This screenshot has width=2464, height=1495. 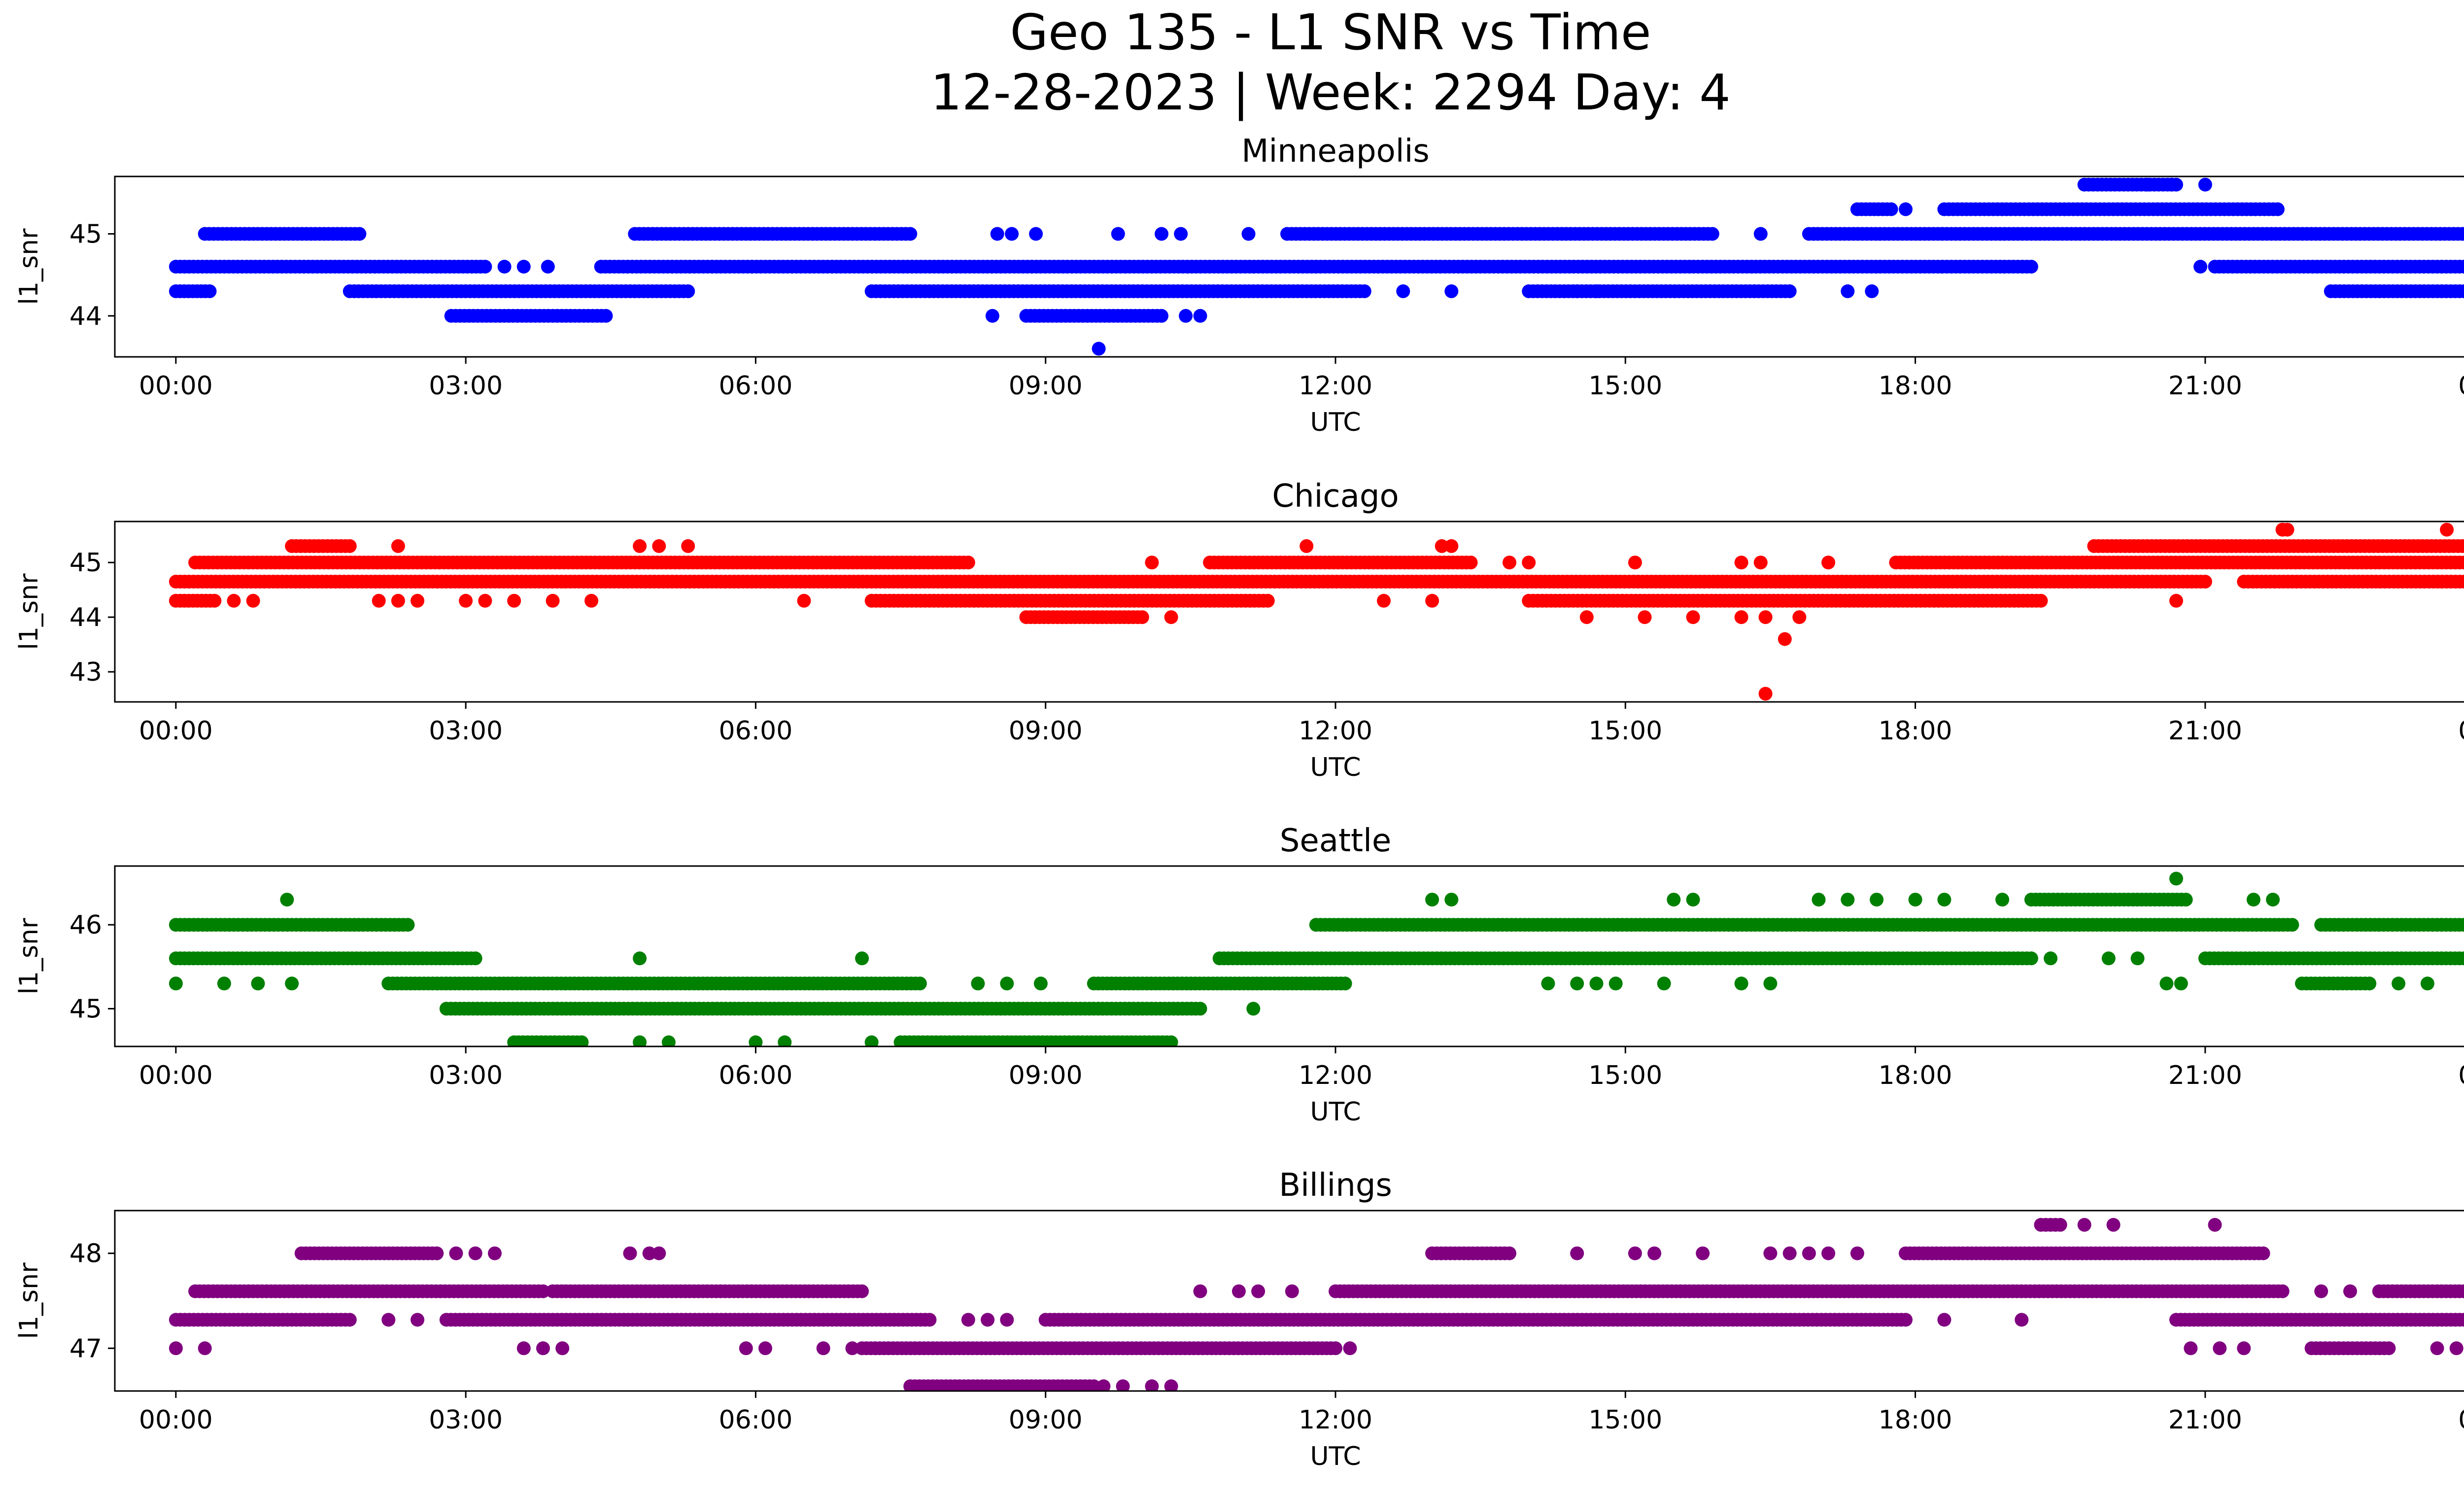 I want to click on x-tick-label: 12:00, so click(x=1335, y=1075).